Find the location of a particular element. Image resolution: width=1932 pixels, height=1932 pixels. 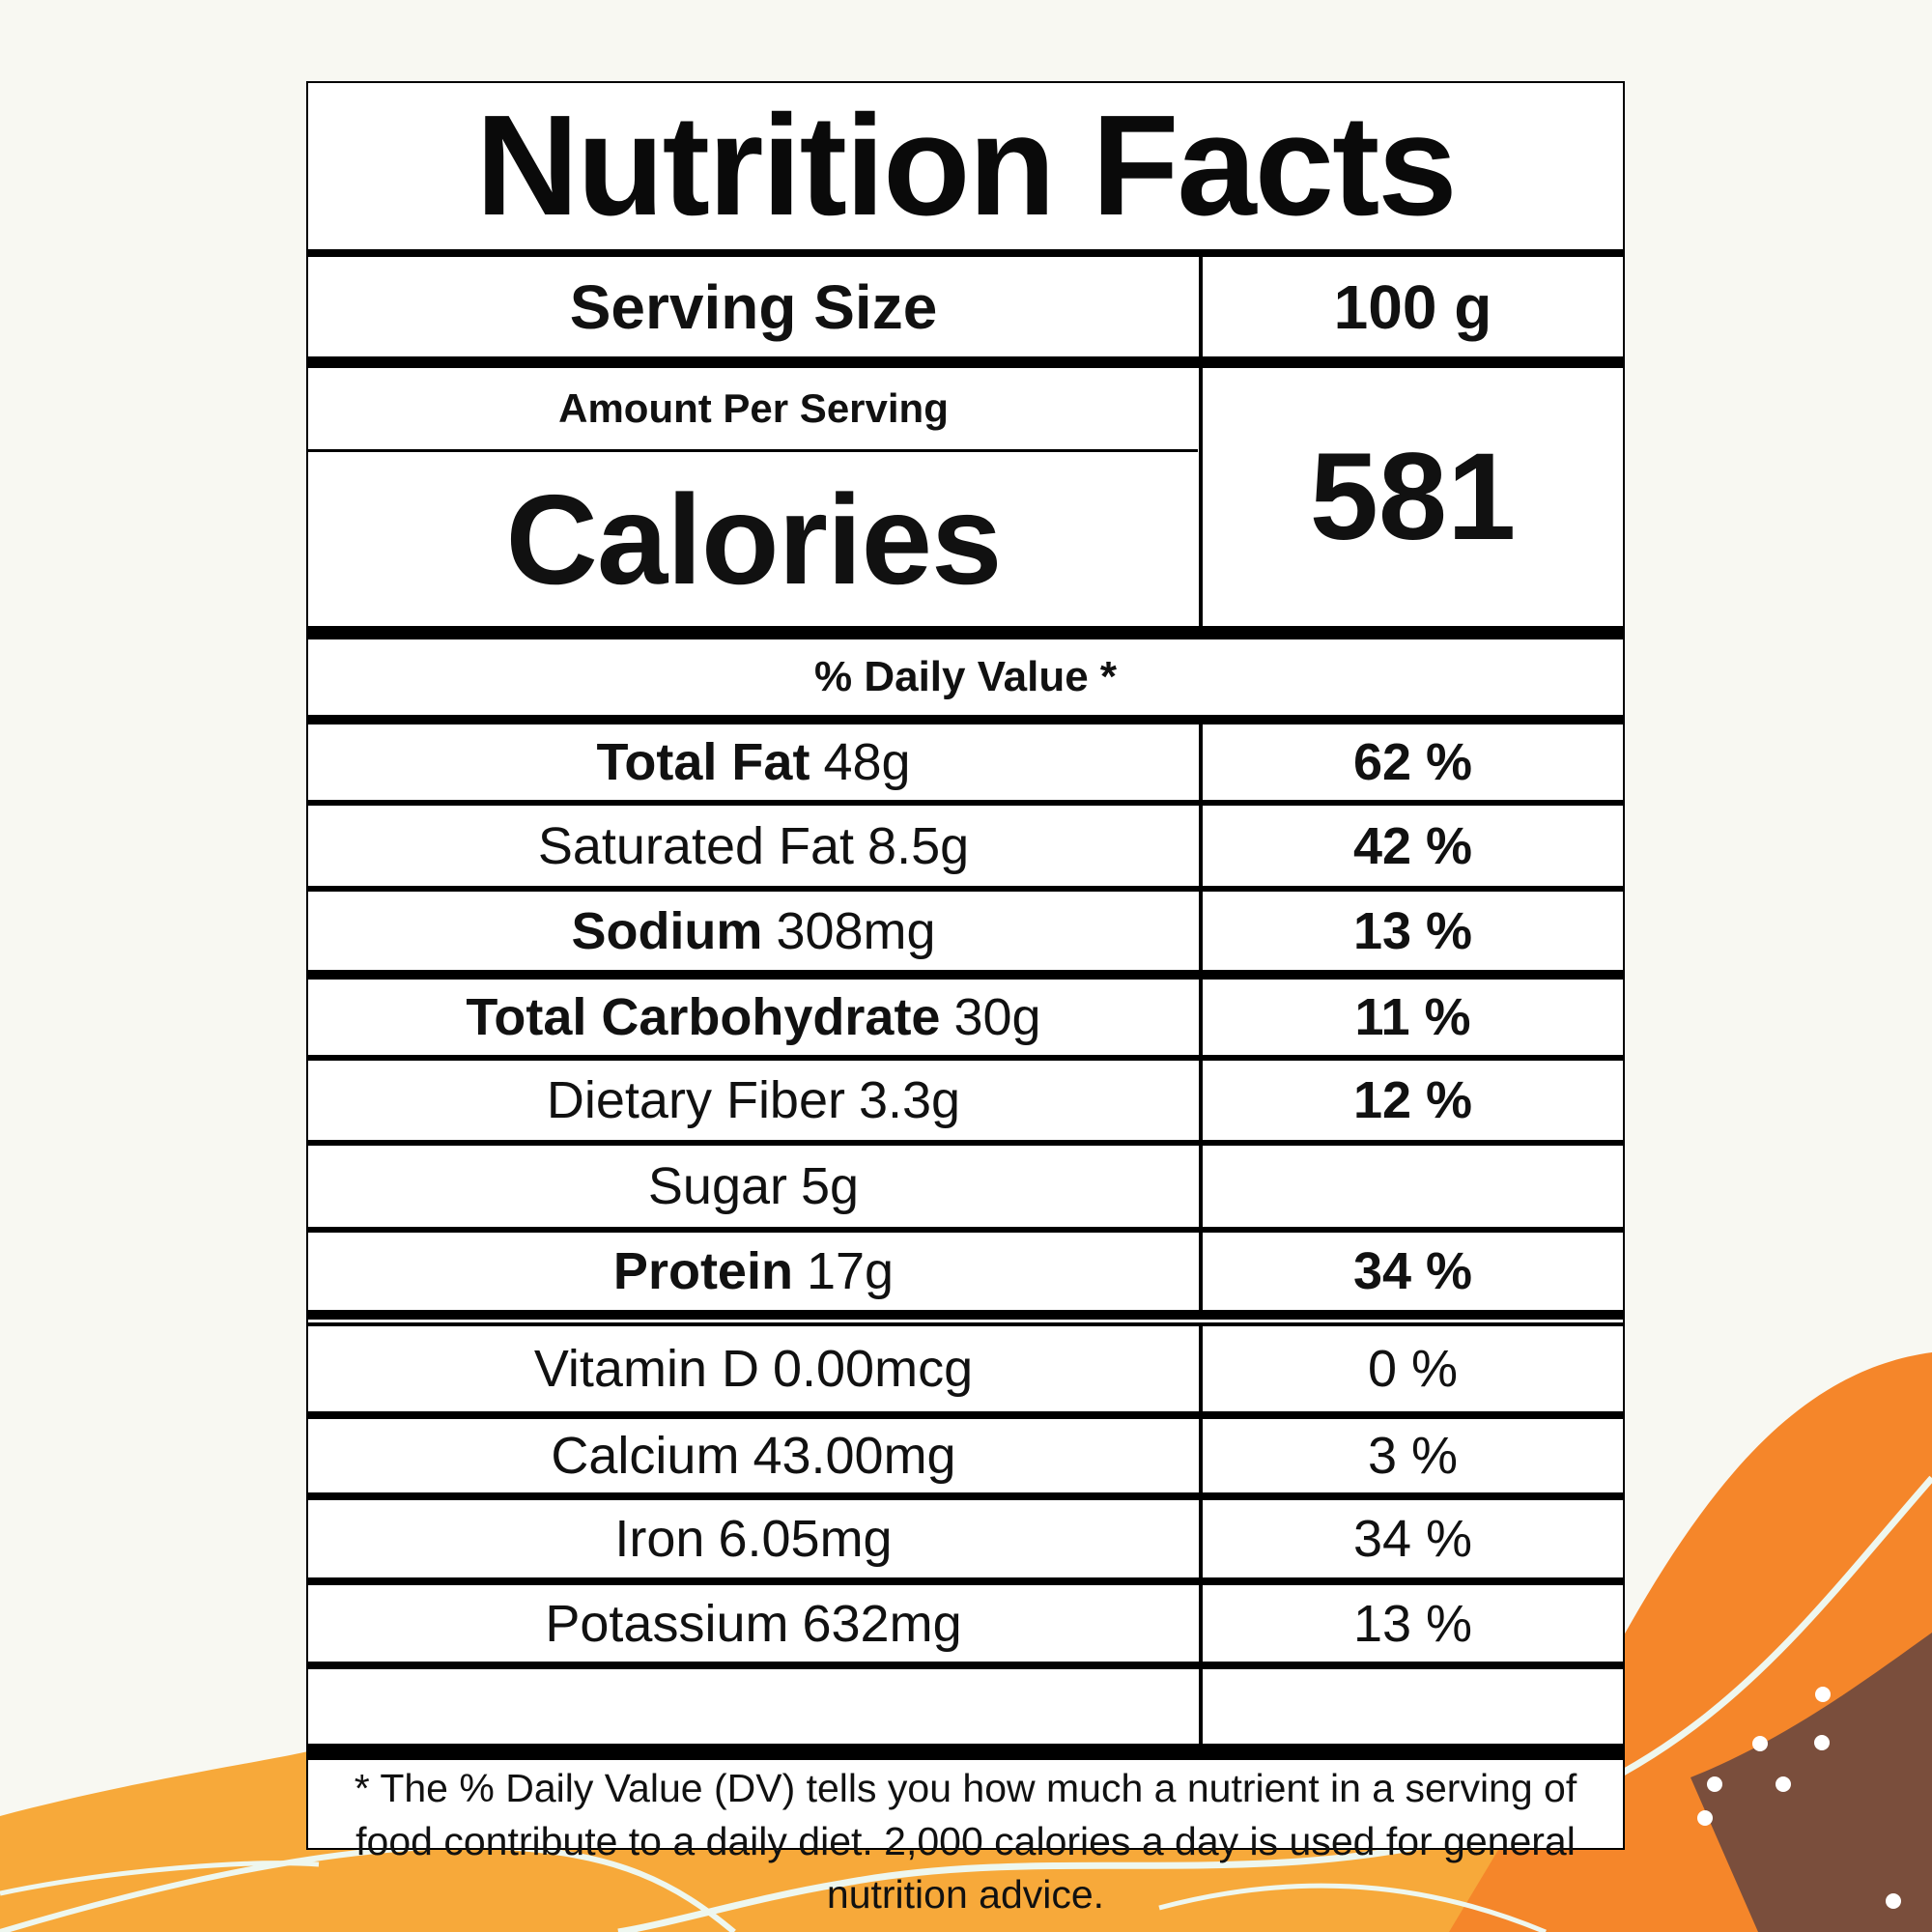

vitamin-dv-potassium: 13 % is located at coordinates (1412, 1623).